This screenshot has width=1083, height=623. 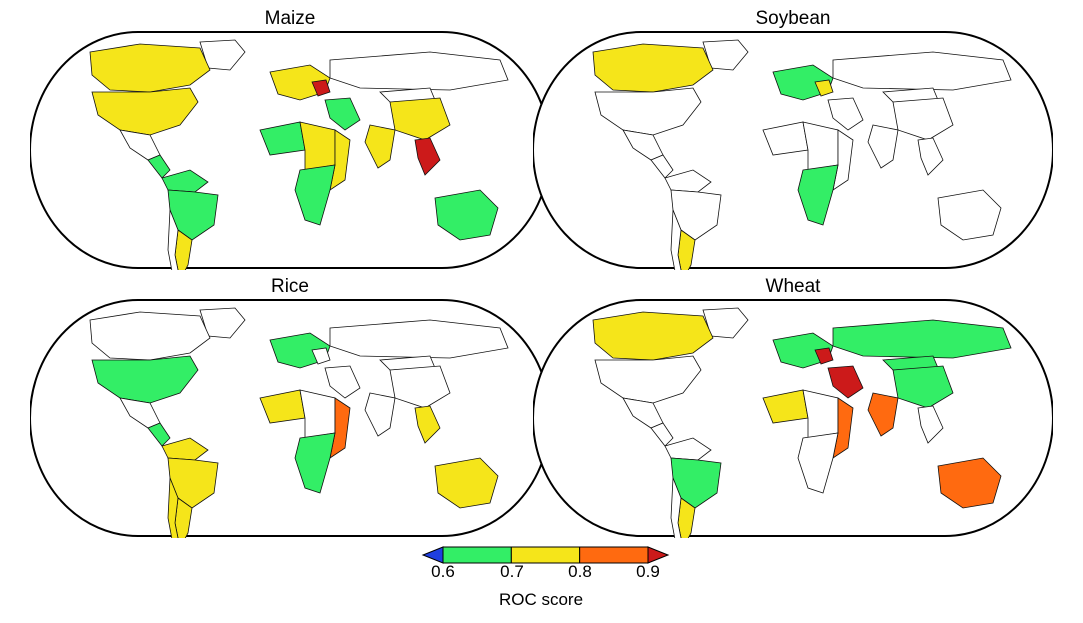 I want to click on tick-label: 0.7, so click(x=512, y=571).